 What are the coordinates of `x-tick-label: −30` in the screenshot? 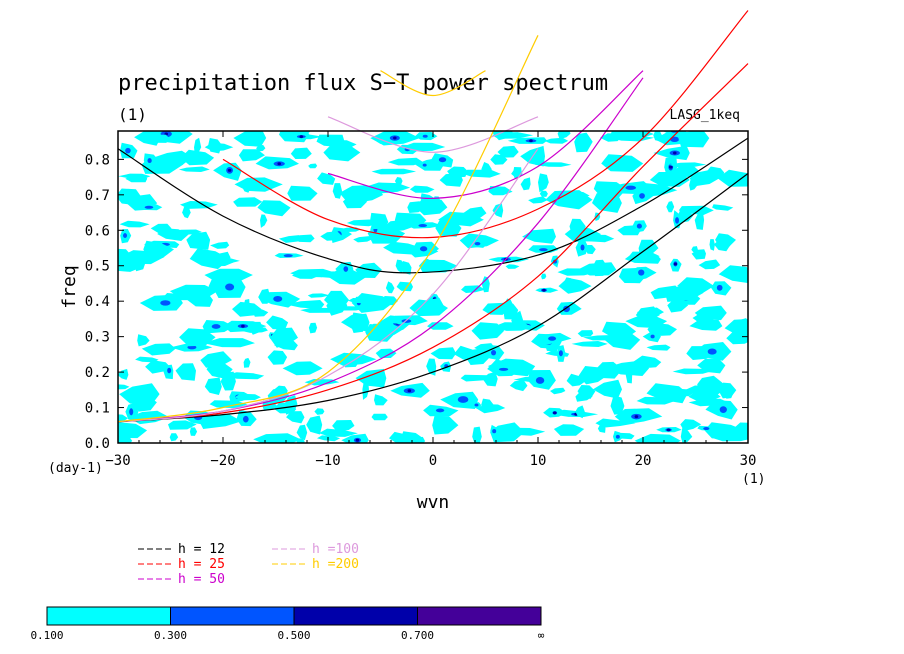 It's located at (117, 461).